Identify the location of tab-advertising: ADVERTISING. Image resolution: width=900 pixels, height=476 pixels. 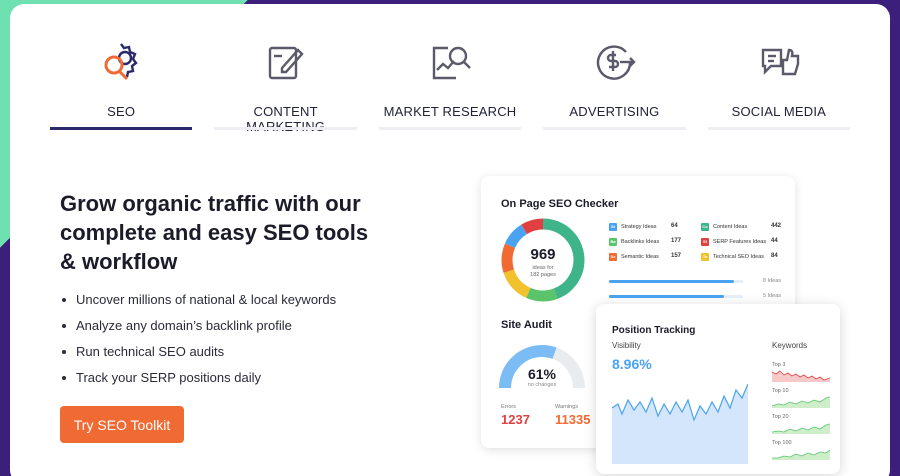
(614, 80).